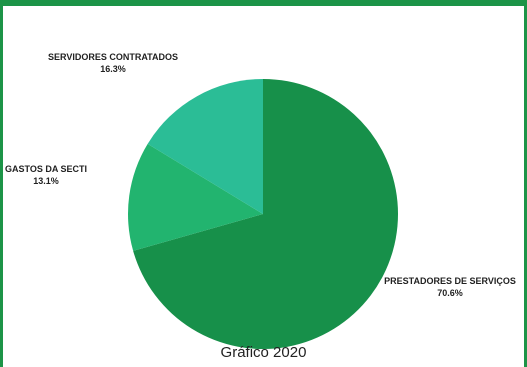 The width and height of the screenshot is (527, 367). What do you see at coordinates (450, 281) in the screenshot?
I see `slice-label-prestadores: PRESTADORES DE SERVIÇOS` at bounding box center [450, 281].